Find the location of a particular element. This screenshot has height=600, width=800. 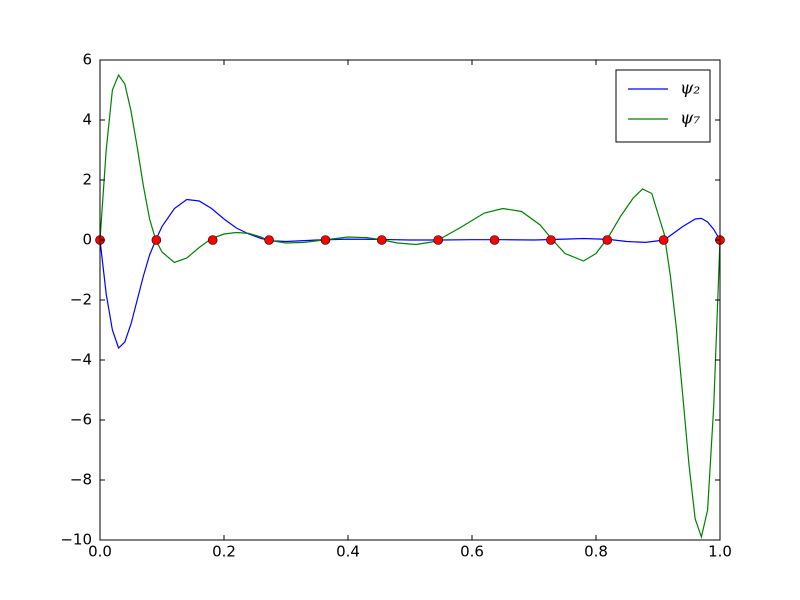

y-tick-label: −10 is located at coordinates (76, 540).